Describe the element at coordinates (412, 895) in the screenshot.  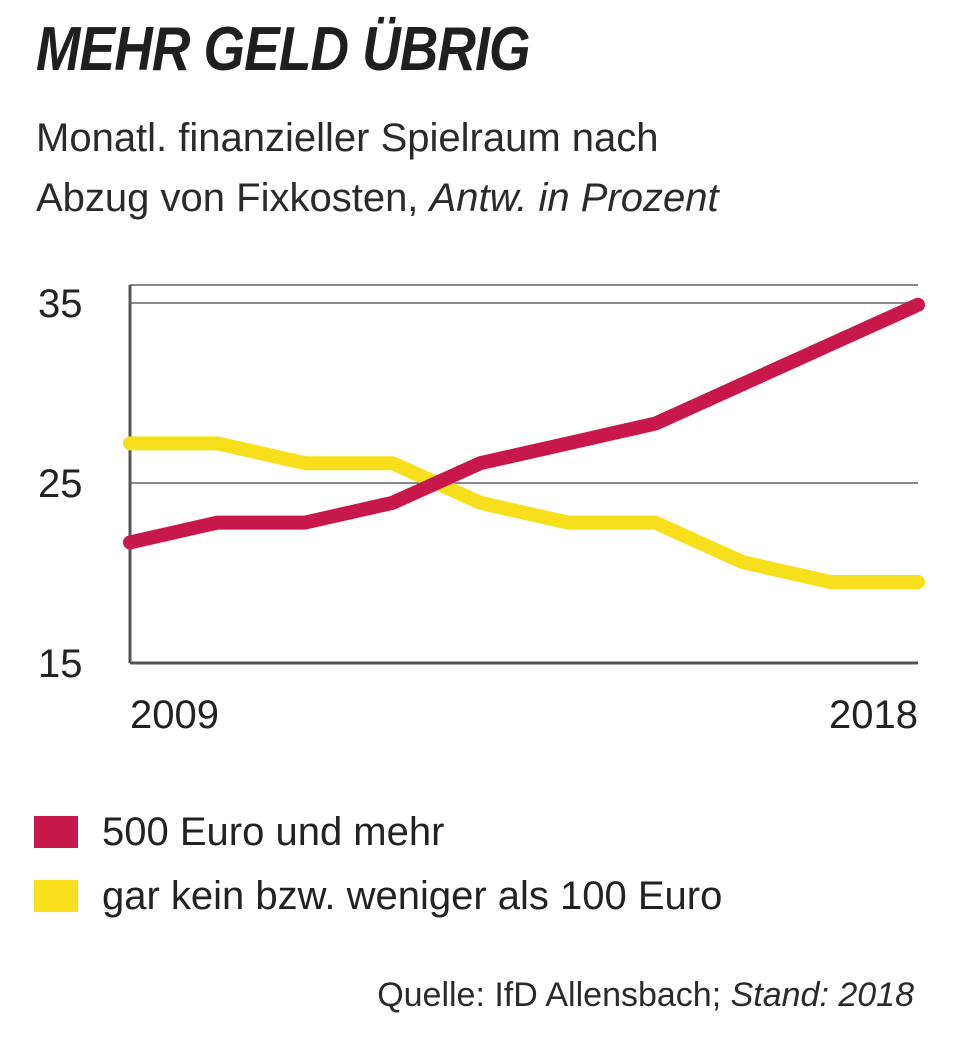
I see `legend-label-yellow: gar kein bzw. weniger als 100 Euro` at that location.